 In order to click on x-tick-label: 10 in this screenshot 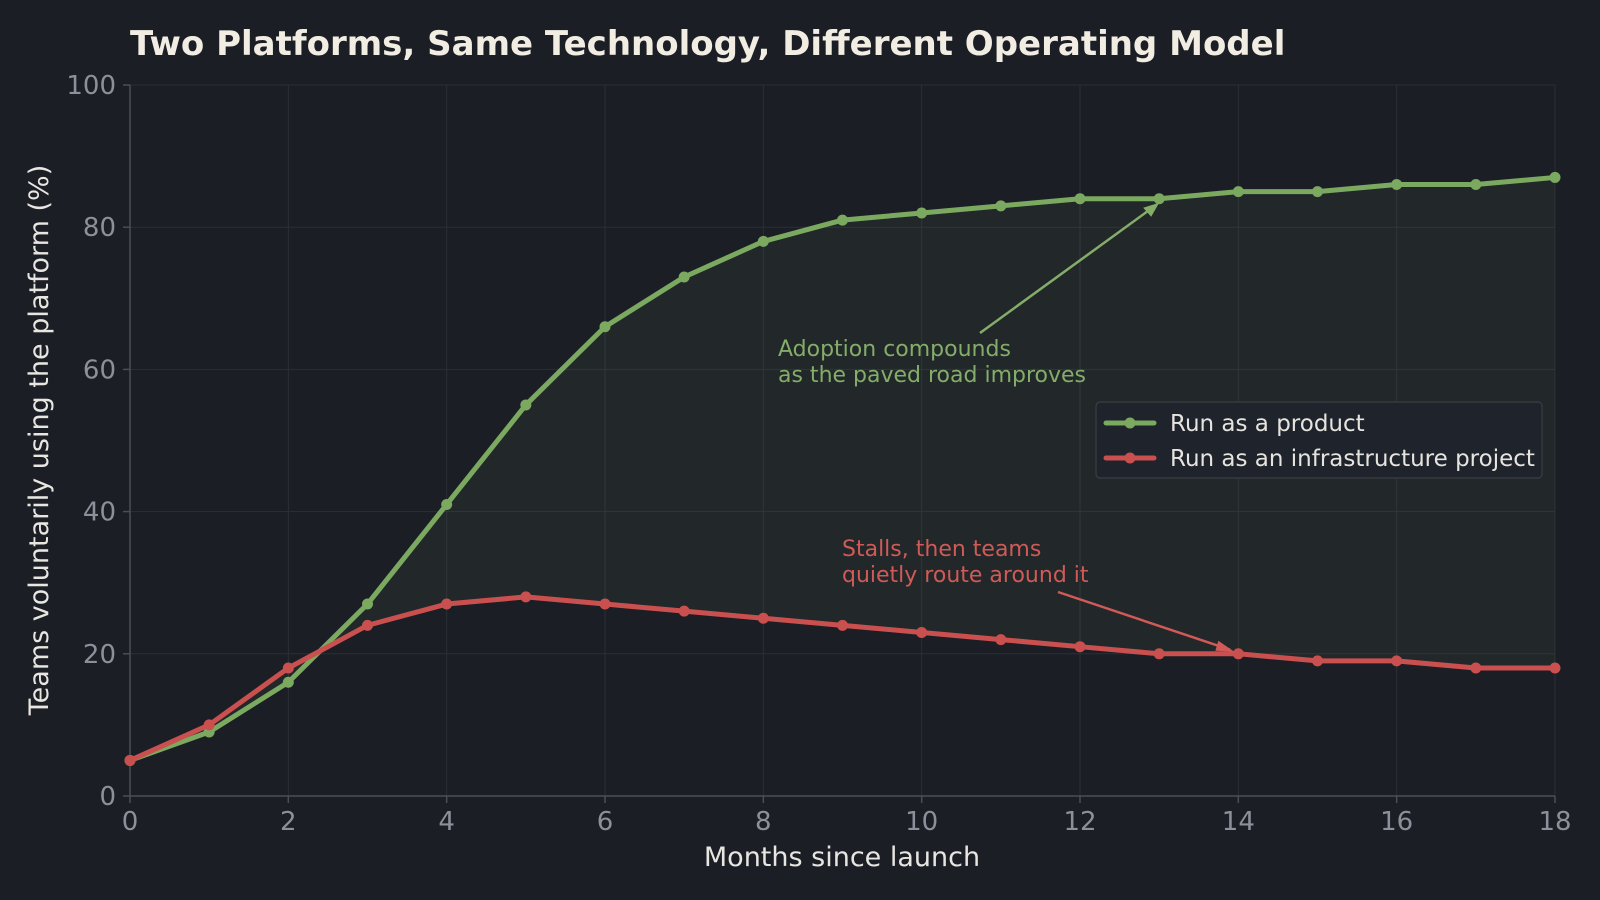, I will do `click(921, 822)`.